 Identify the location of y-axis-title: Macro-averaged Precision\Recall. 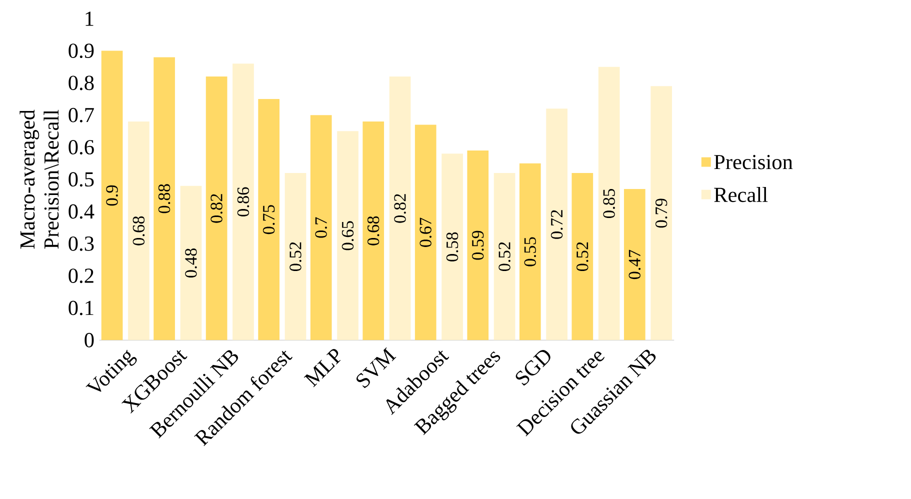
(39, 179).